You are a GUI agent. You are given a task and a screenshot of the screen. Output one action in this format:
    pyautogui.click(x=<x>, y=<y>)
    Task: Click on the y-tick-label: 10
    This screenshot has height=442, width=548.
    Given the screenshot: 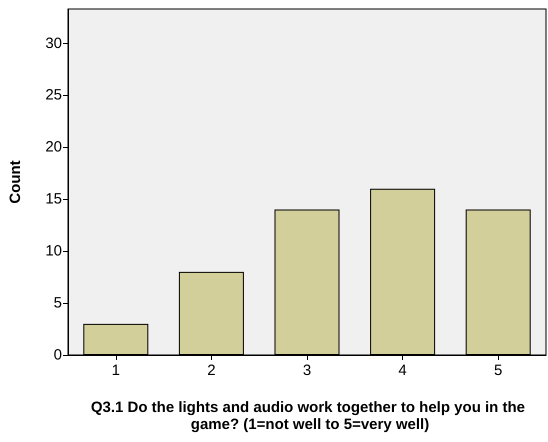 What is the action you would take?
    pyautogui.click(x=53, y=251)
    